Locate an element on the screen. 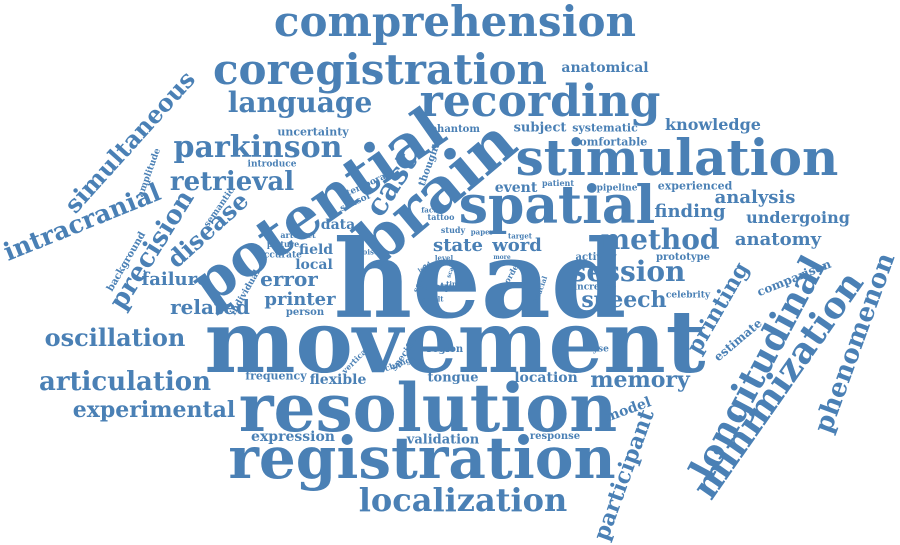 This screenshot has width=900, height=545. word-pipeline: pipeline is located at coordinates (617, 188).